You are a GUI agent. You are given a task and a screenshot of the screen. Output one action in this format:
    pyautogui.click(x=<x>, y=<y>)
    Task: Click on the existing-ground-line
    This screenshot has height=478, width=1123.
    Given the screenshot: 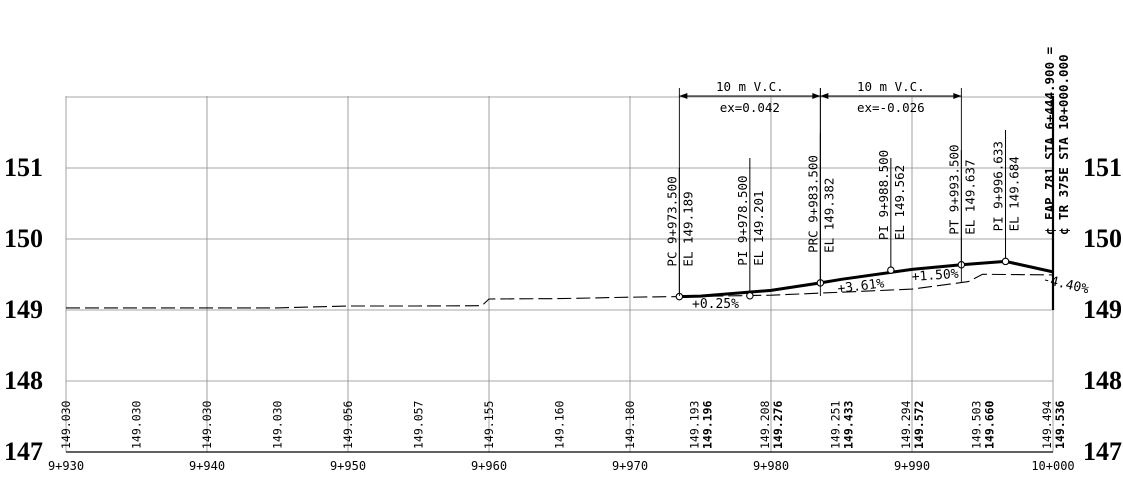 What is the action you would take?
    pyautogui.click(x=560, y=291)
    